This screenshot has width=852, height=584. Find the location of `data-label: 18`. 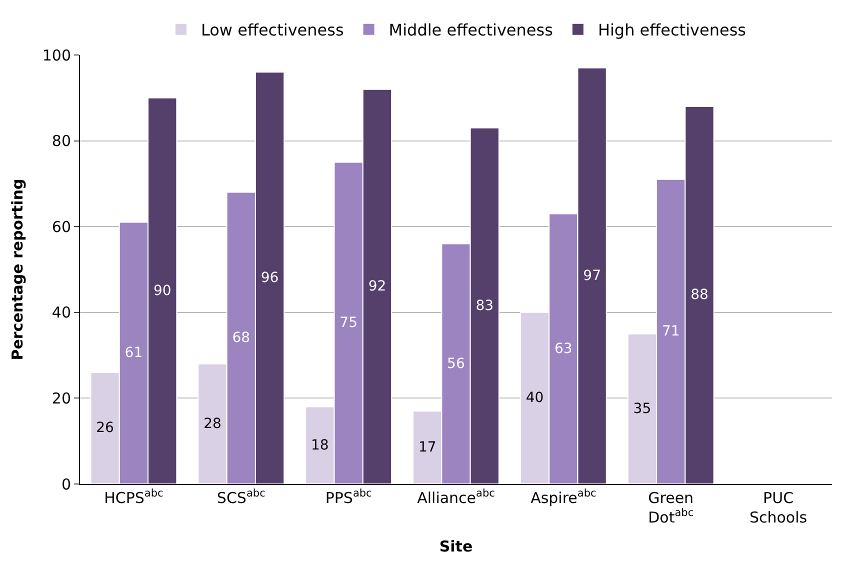

data-label: 18 is located at coordinates (320, 445).